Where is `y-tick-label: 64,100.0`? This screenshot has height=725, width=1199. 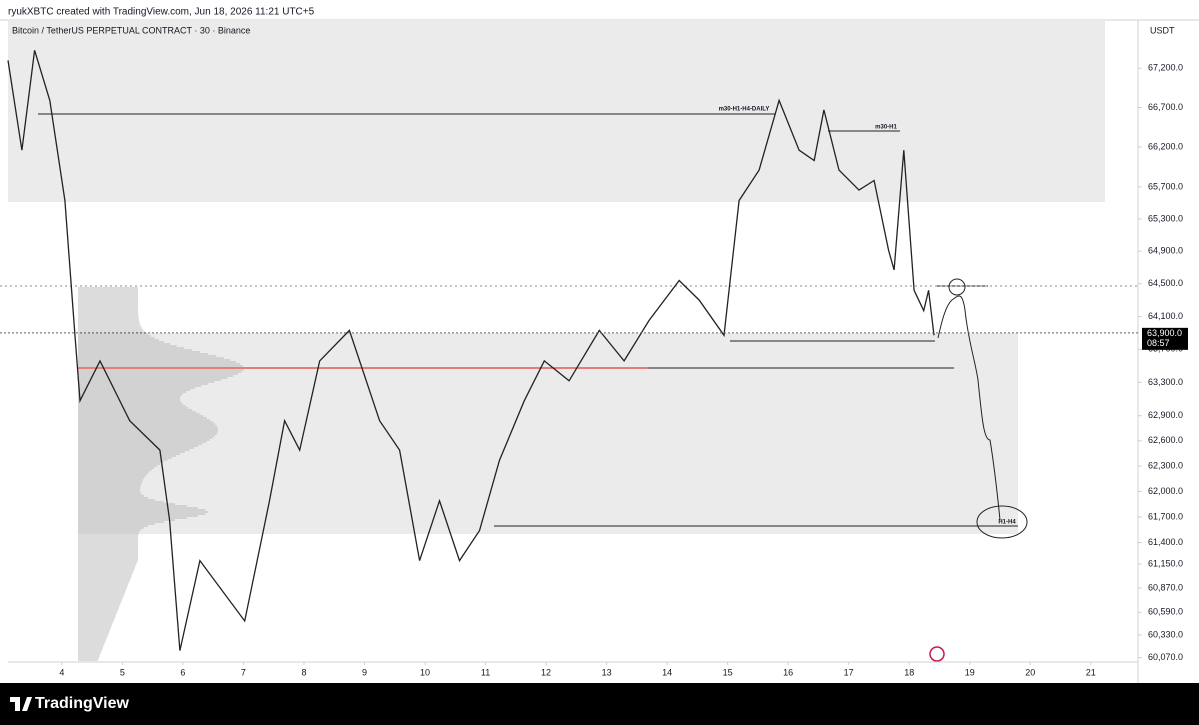
y-tick-label: 64,100.0 is located at coordinates (1165, 316).